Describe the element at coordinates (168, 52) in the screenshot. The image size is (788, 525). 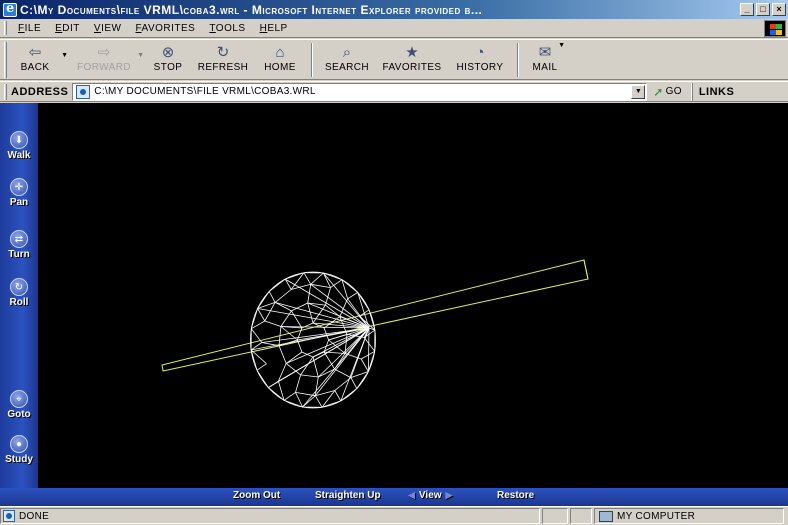
I see `stop-icon: ⊗` at that location.